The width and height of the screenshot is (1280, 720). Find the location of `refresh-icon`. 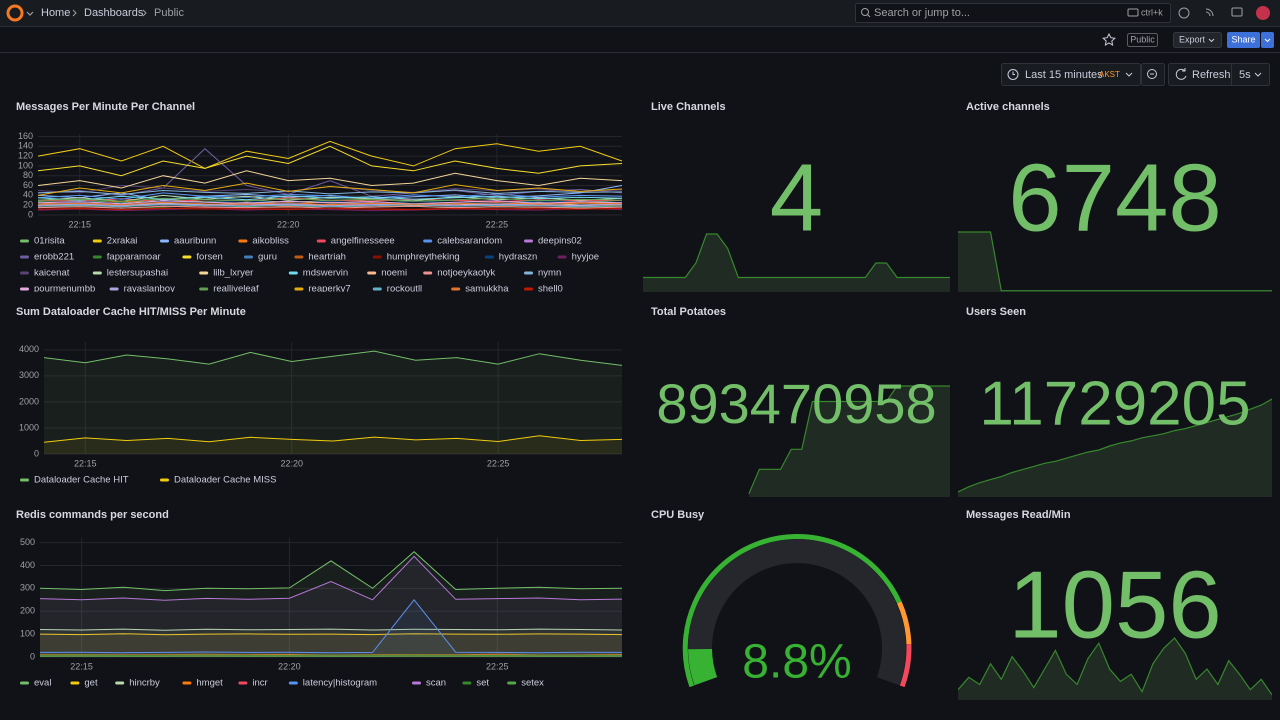

refresh-icon is located at coordinates (1181, 74).